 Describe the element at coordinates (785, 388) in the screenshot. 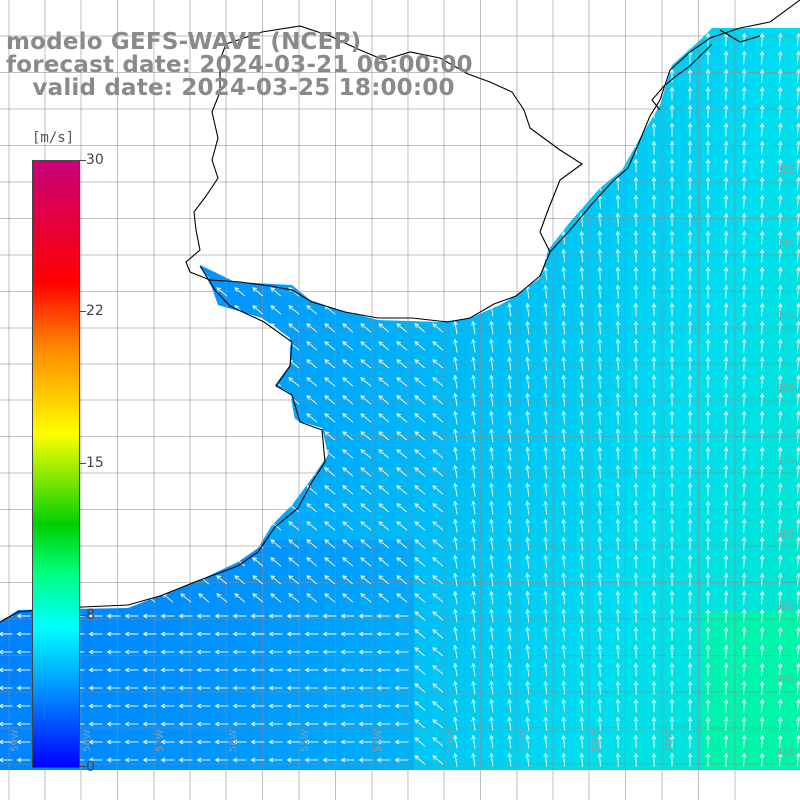

I see `lat-label: 36S` at that location.